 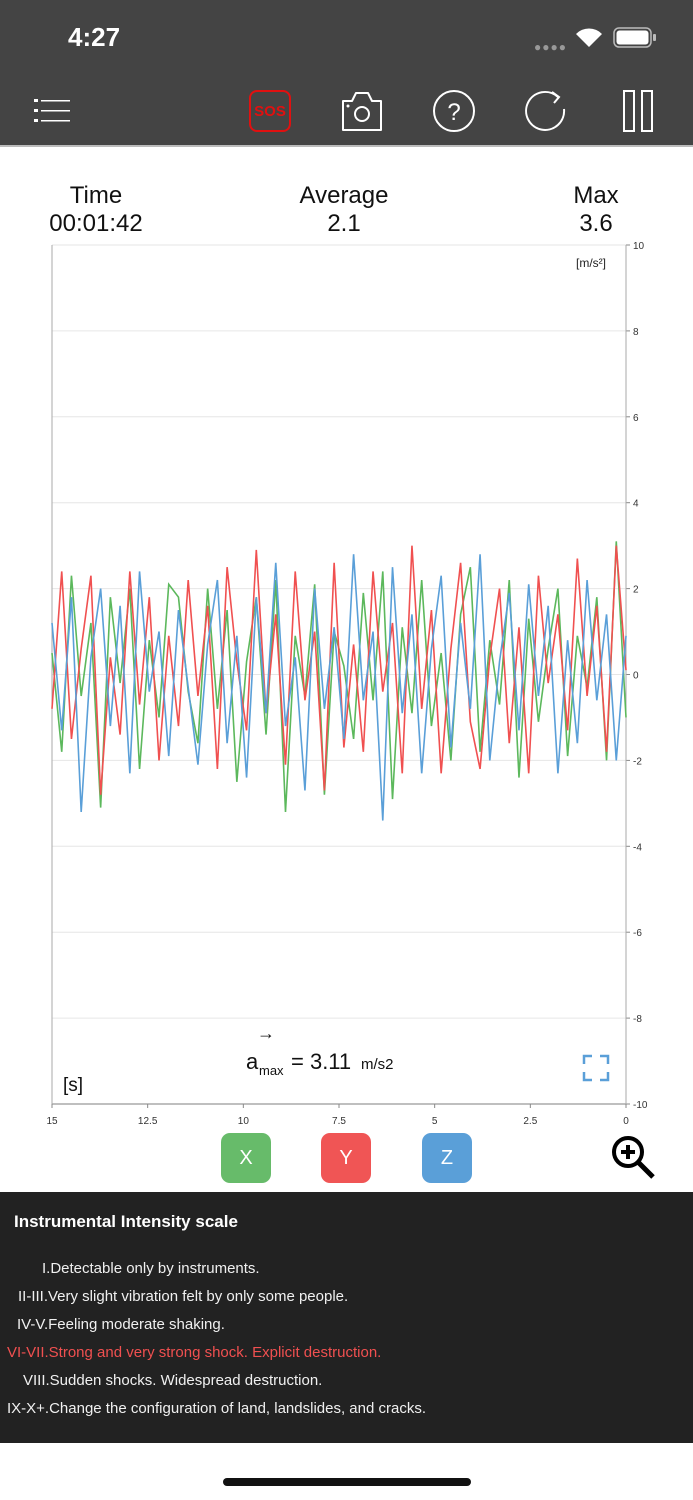 What do you see at coordinates (591, 263) in the screenshot?
I see `unit-label: [m/s²]` at bounding box center [591, 263].